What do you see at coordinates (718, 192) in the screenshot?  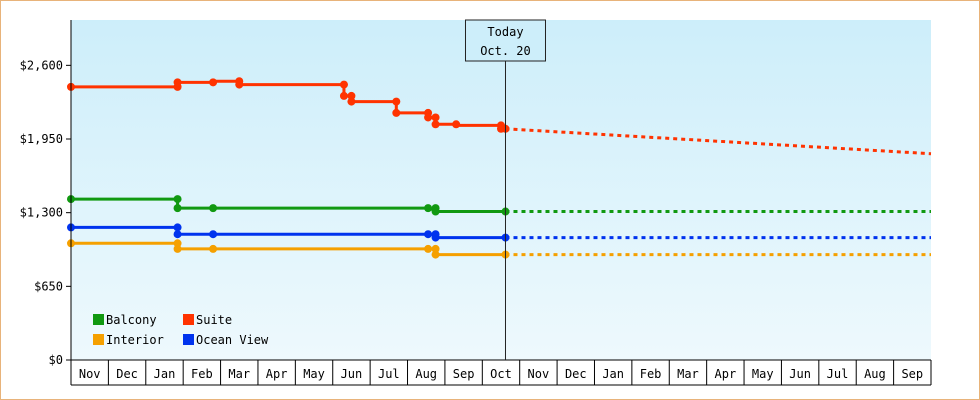 I see `forecast-layer` at bounding box center [718, 192].